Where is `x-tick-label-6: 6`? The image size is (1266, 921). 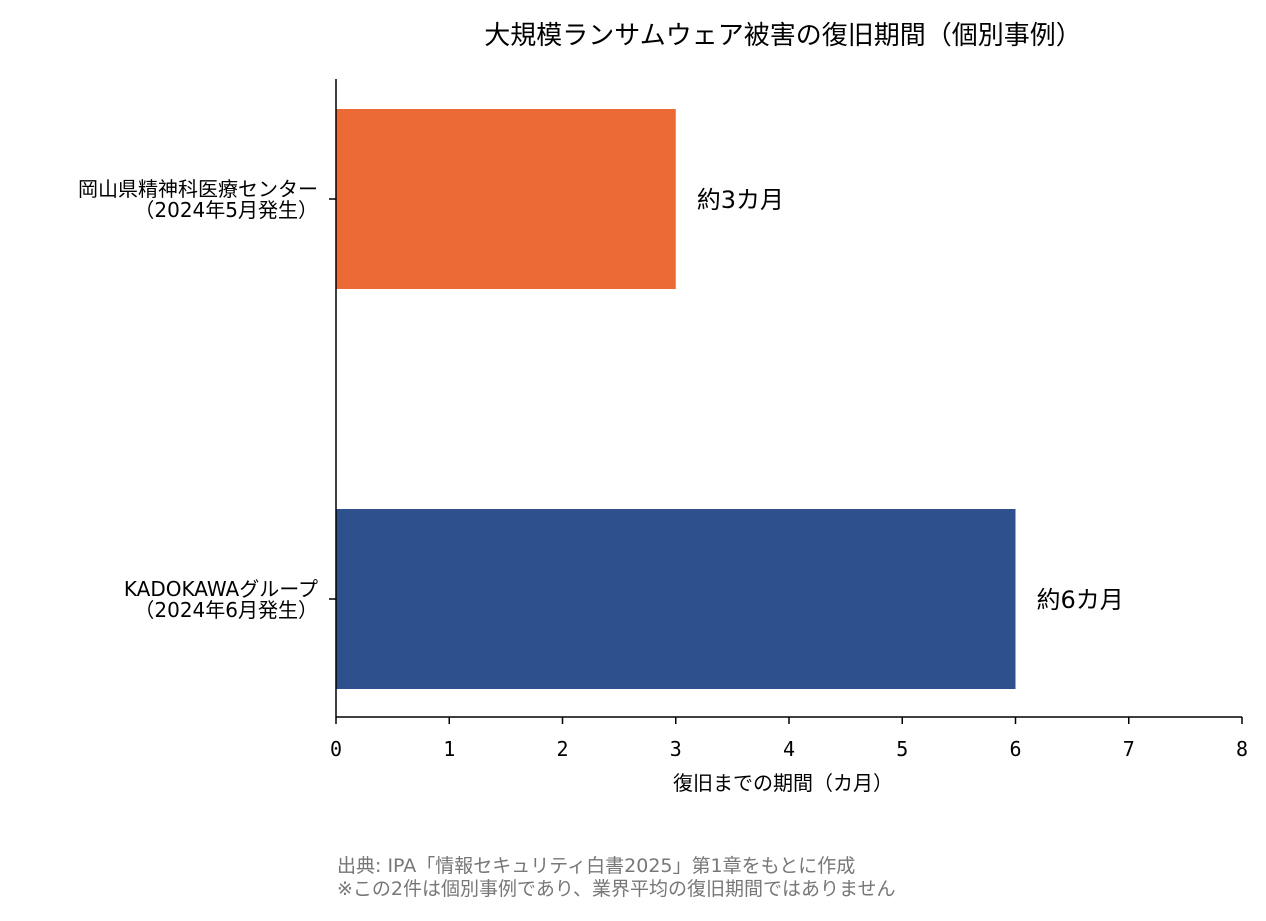
x-tick-label-6: 6 is located at coordinates (1015, 749).